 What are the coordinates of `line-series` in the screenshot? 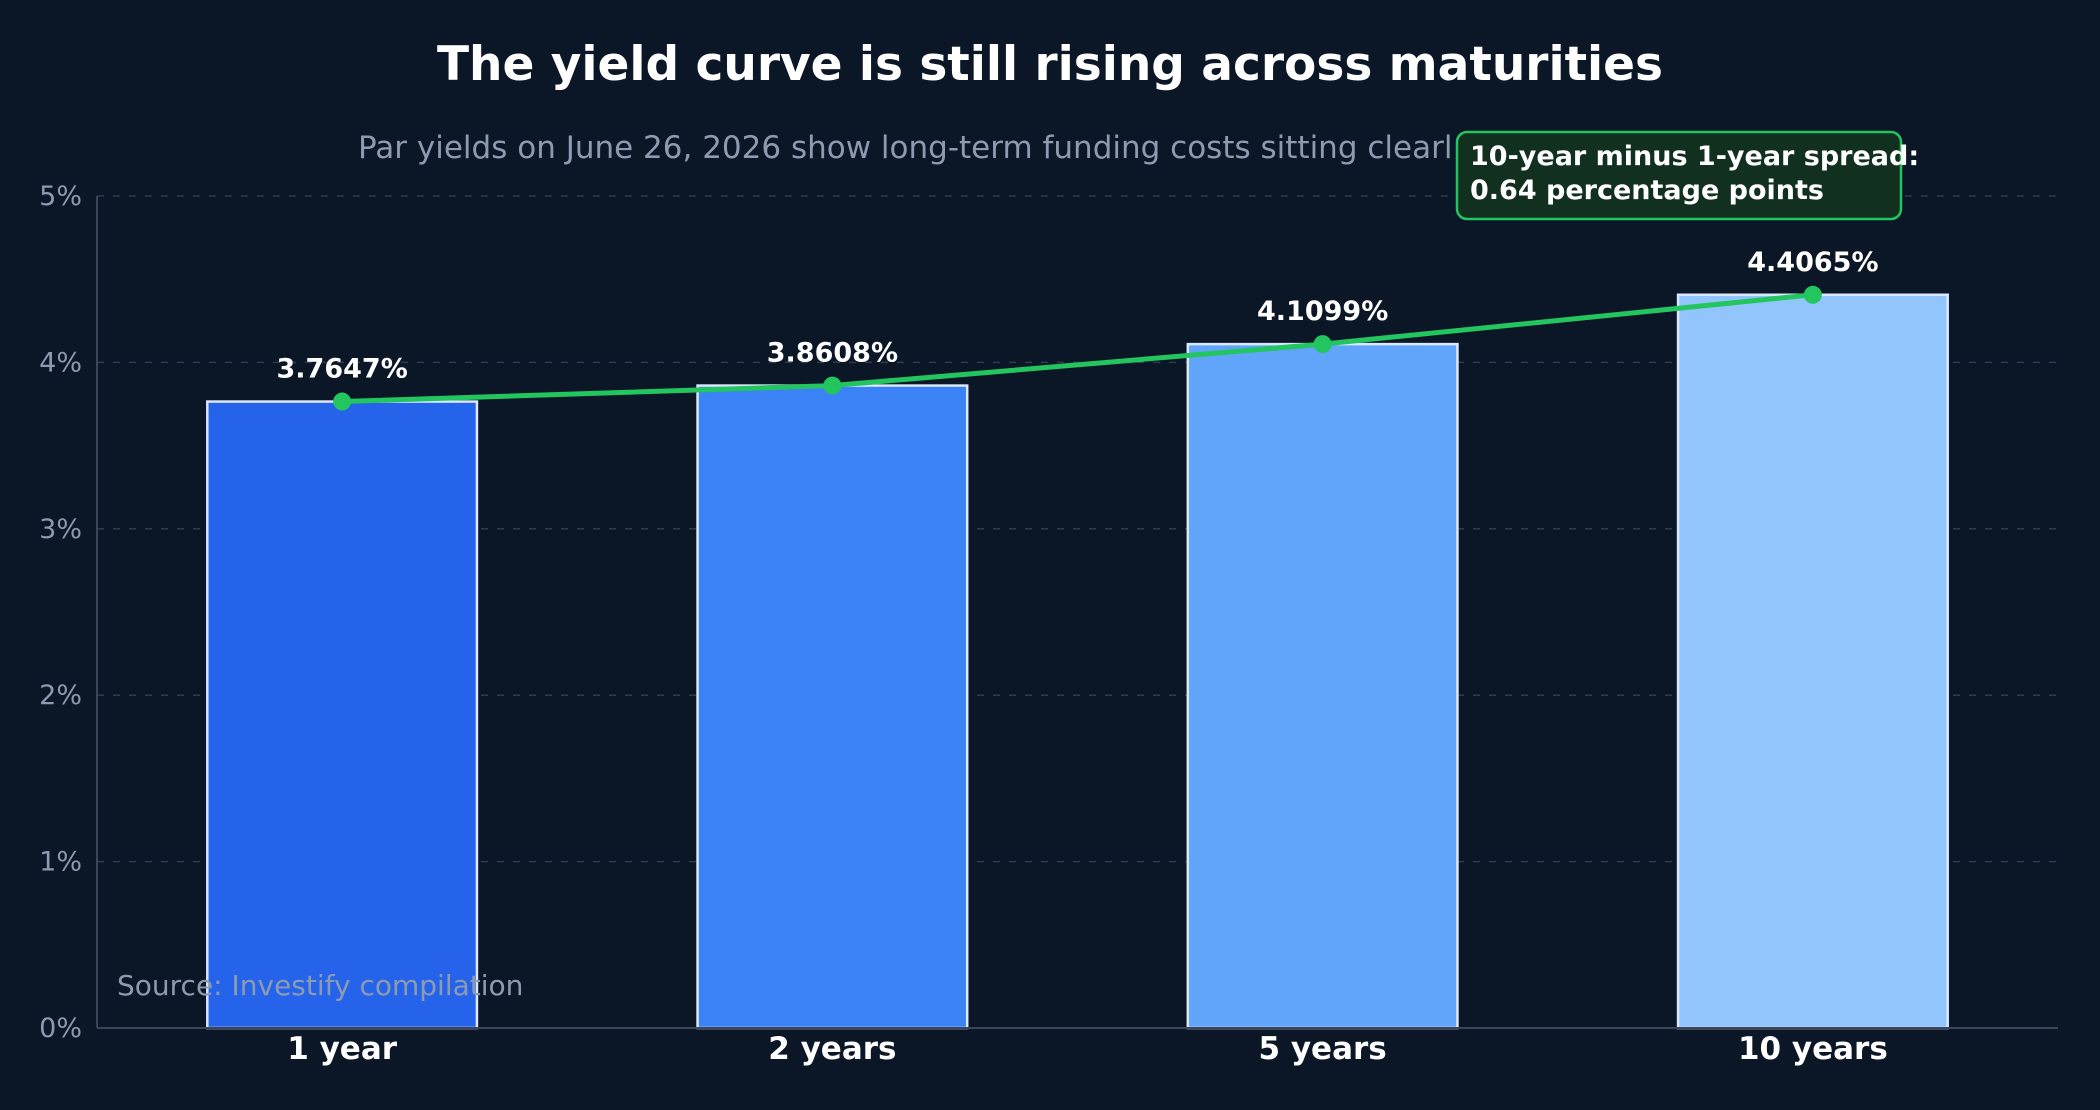 It's located at (1077, 348).